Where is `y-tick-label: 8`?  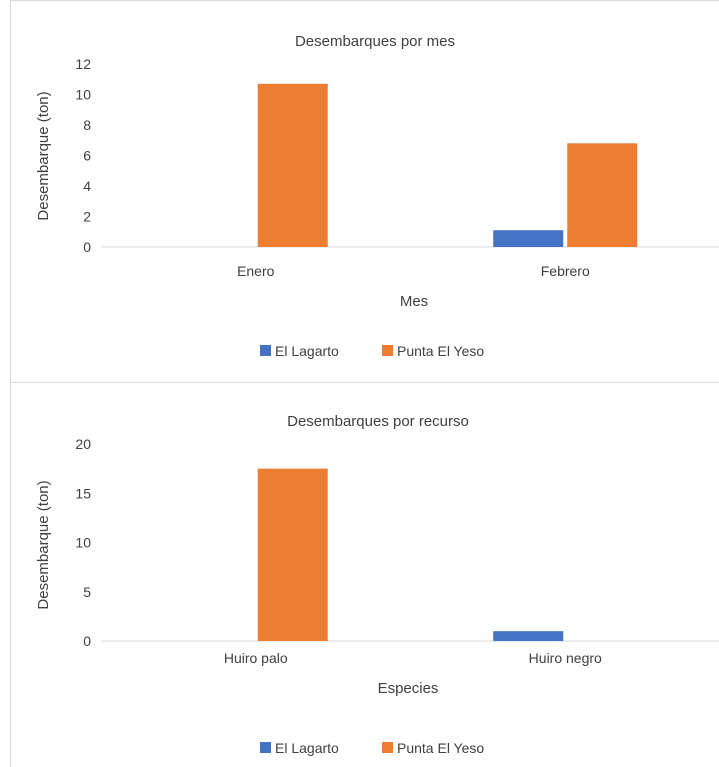 y-tick-label: 8 is located at coordinates (87, 125).